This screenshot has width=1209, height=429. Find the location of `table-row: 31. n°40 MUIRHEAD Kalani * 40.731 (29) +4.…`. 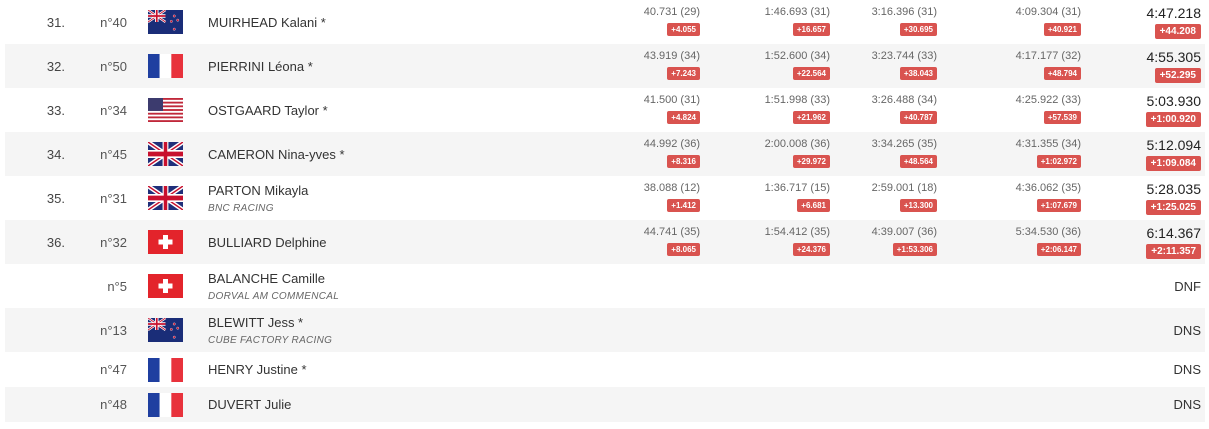

table-row: 31. n°40 MUIRHEAD Kalani * 40.731 (29) +4.… is located at coordinates (605, 22).